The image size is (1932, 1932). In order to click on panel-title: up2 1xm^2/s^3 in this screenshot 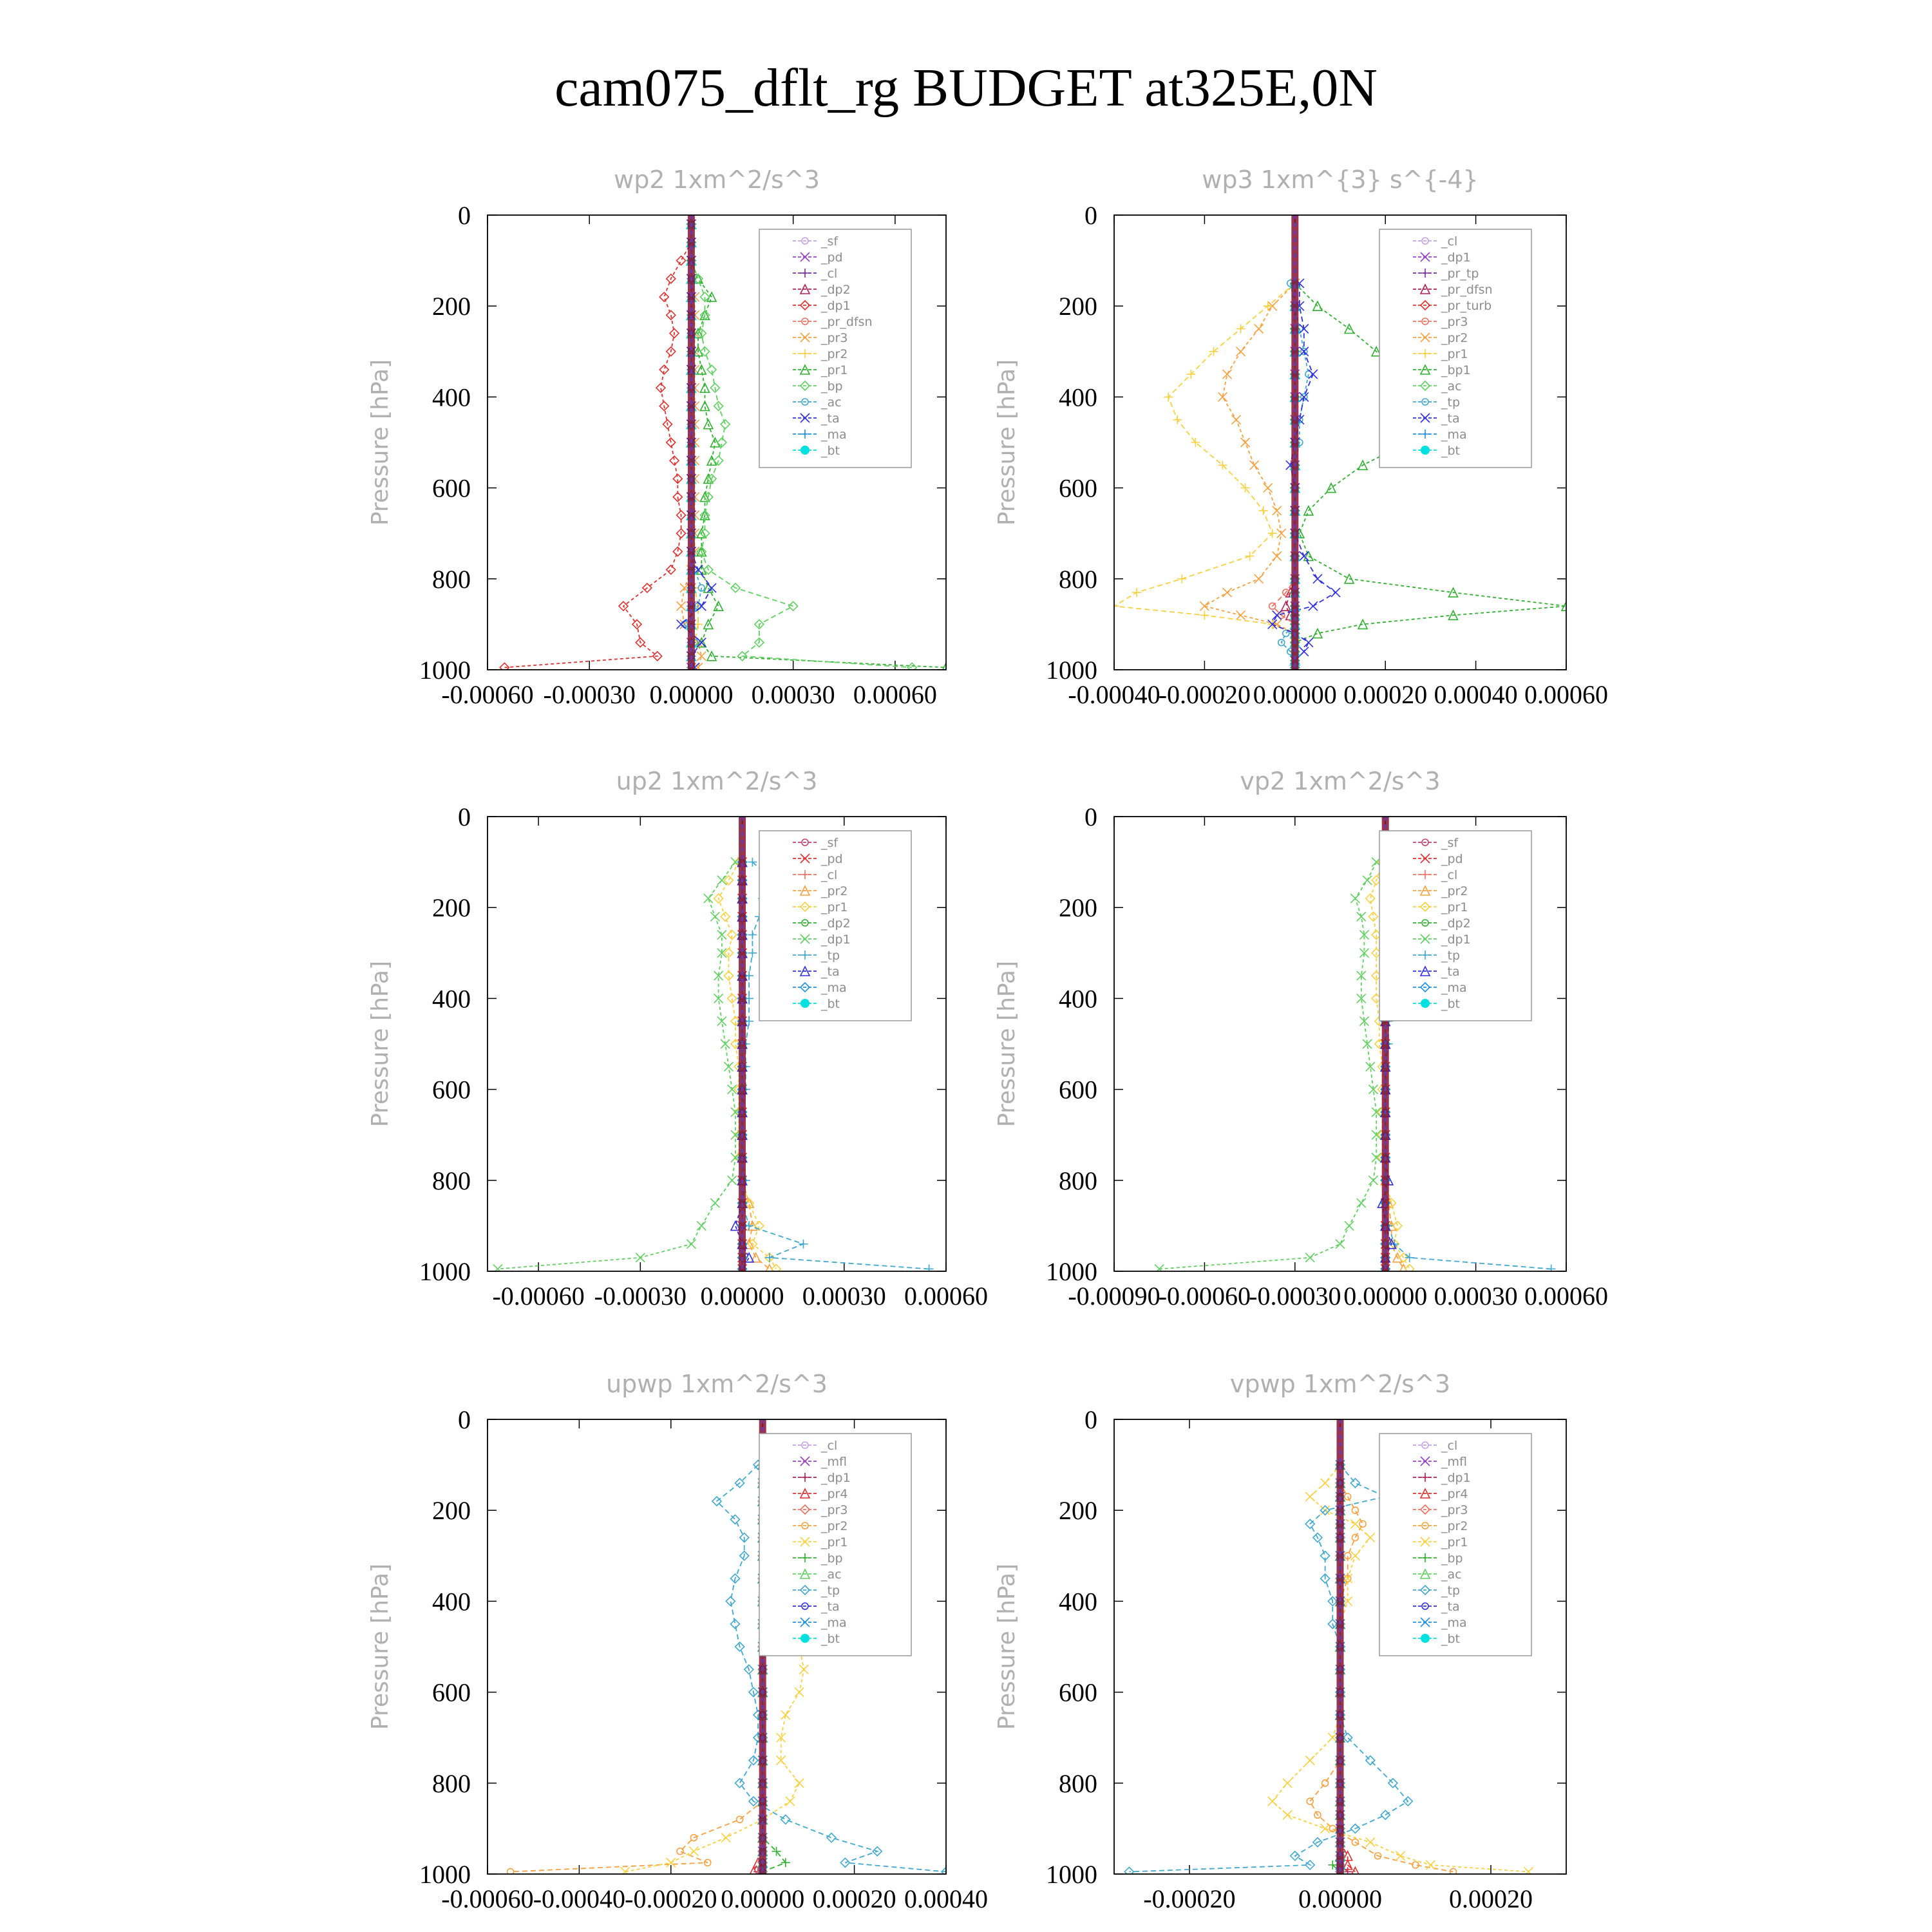, I will do `click(717, 781)`.